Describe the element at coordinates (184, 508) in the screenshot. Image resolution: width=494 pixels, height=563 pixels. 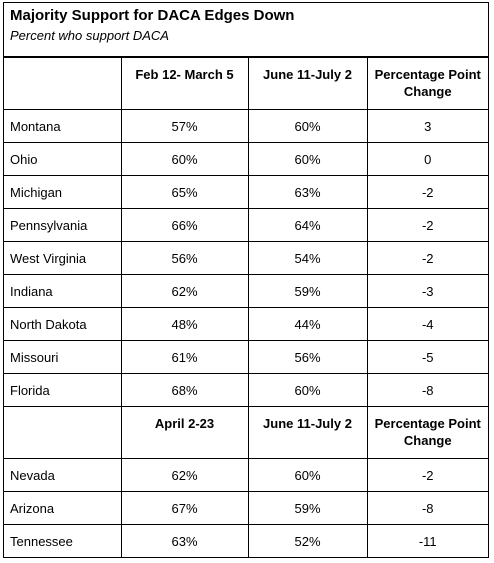
I see `value-cell: 67%` at that location.